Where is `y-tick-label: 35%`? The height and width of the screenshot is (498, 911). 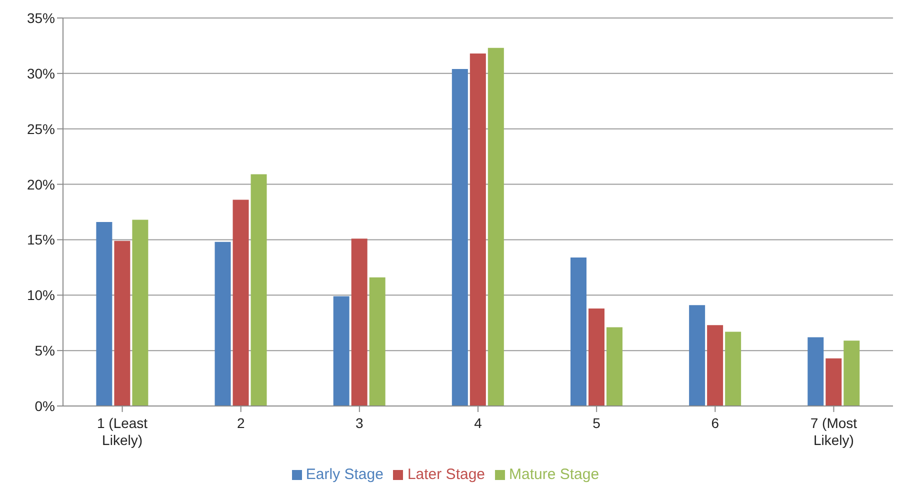
y-tick-label: 35% is located at coordinates (40, 18).